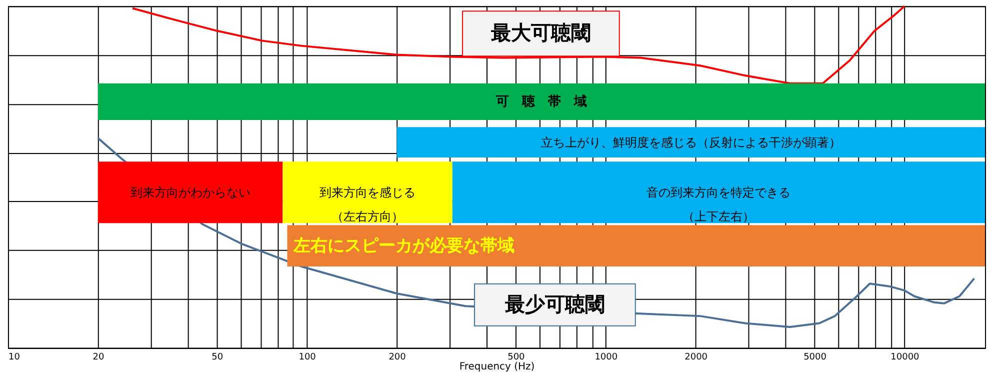 The height and width of the screenshot is (381, 990). Describe the element at coordinates (497, 366) in the screenshot. I see `x-axis-title: Frequency (Hz)` at that location.